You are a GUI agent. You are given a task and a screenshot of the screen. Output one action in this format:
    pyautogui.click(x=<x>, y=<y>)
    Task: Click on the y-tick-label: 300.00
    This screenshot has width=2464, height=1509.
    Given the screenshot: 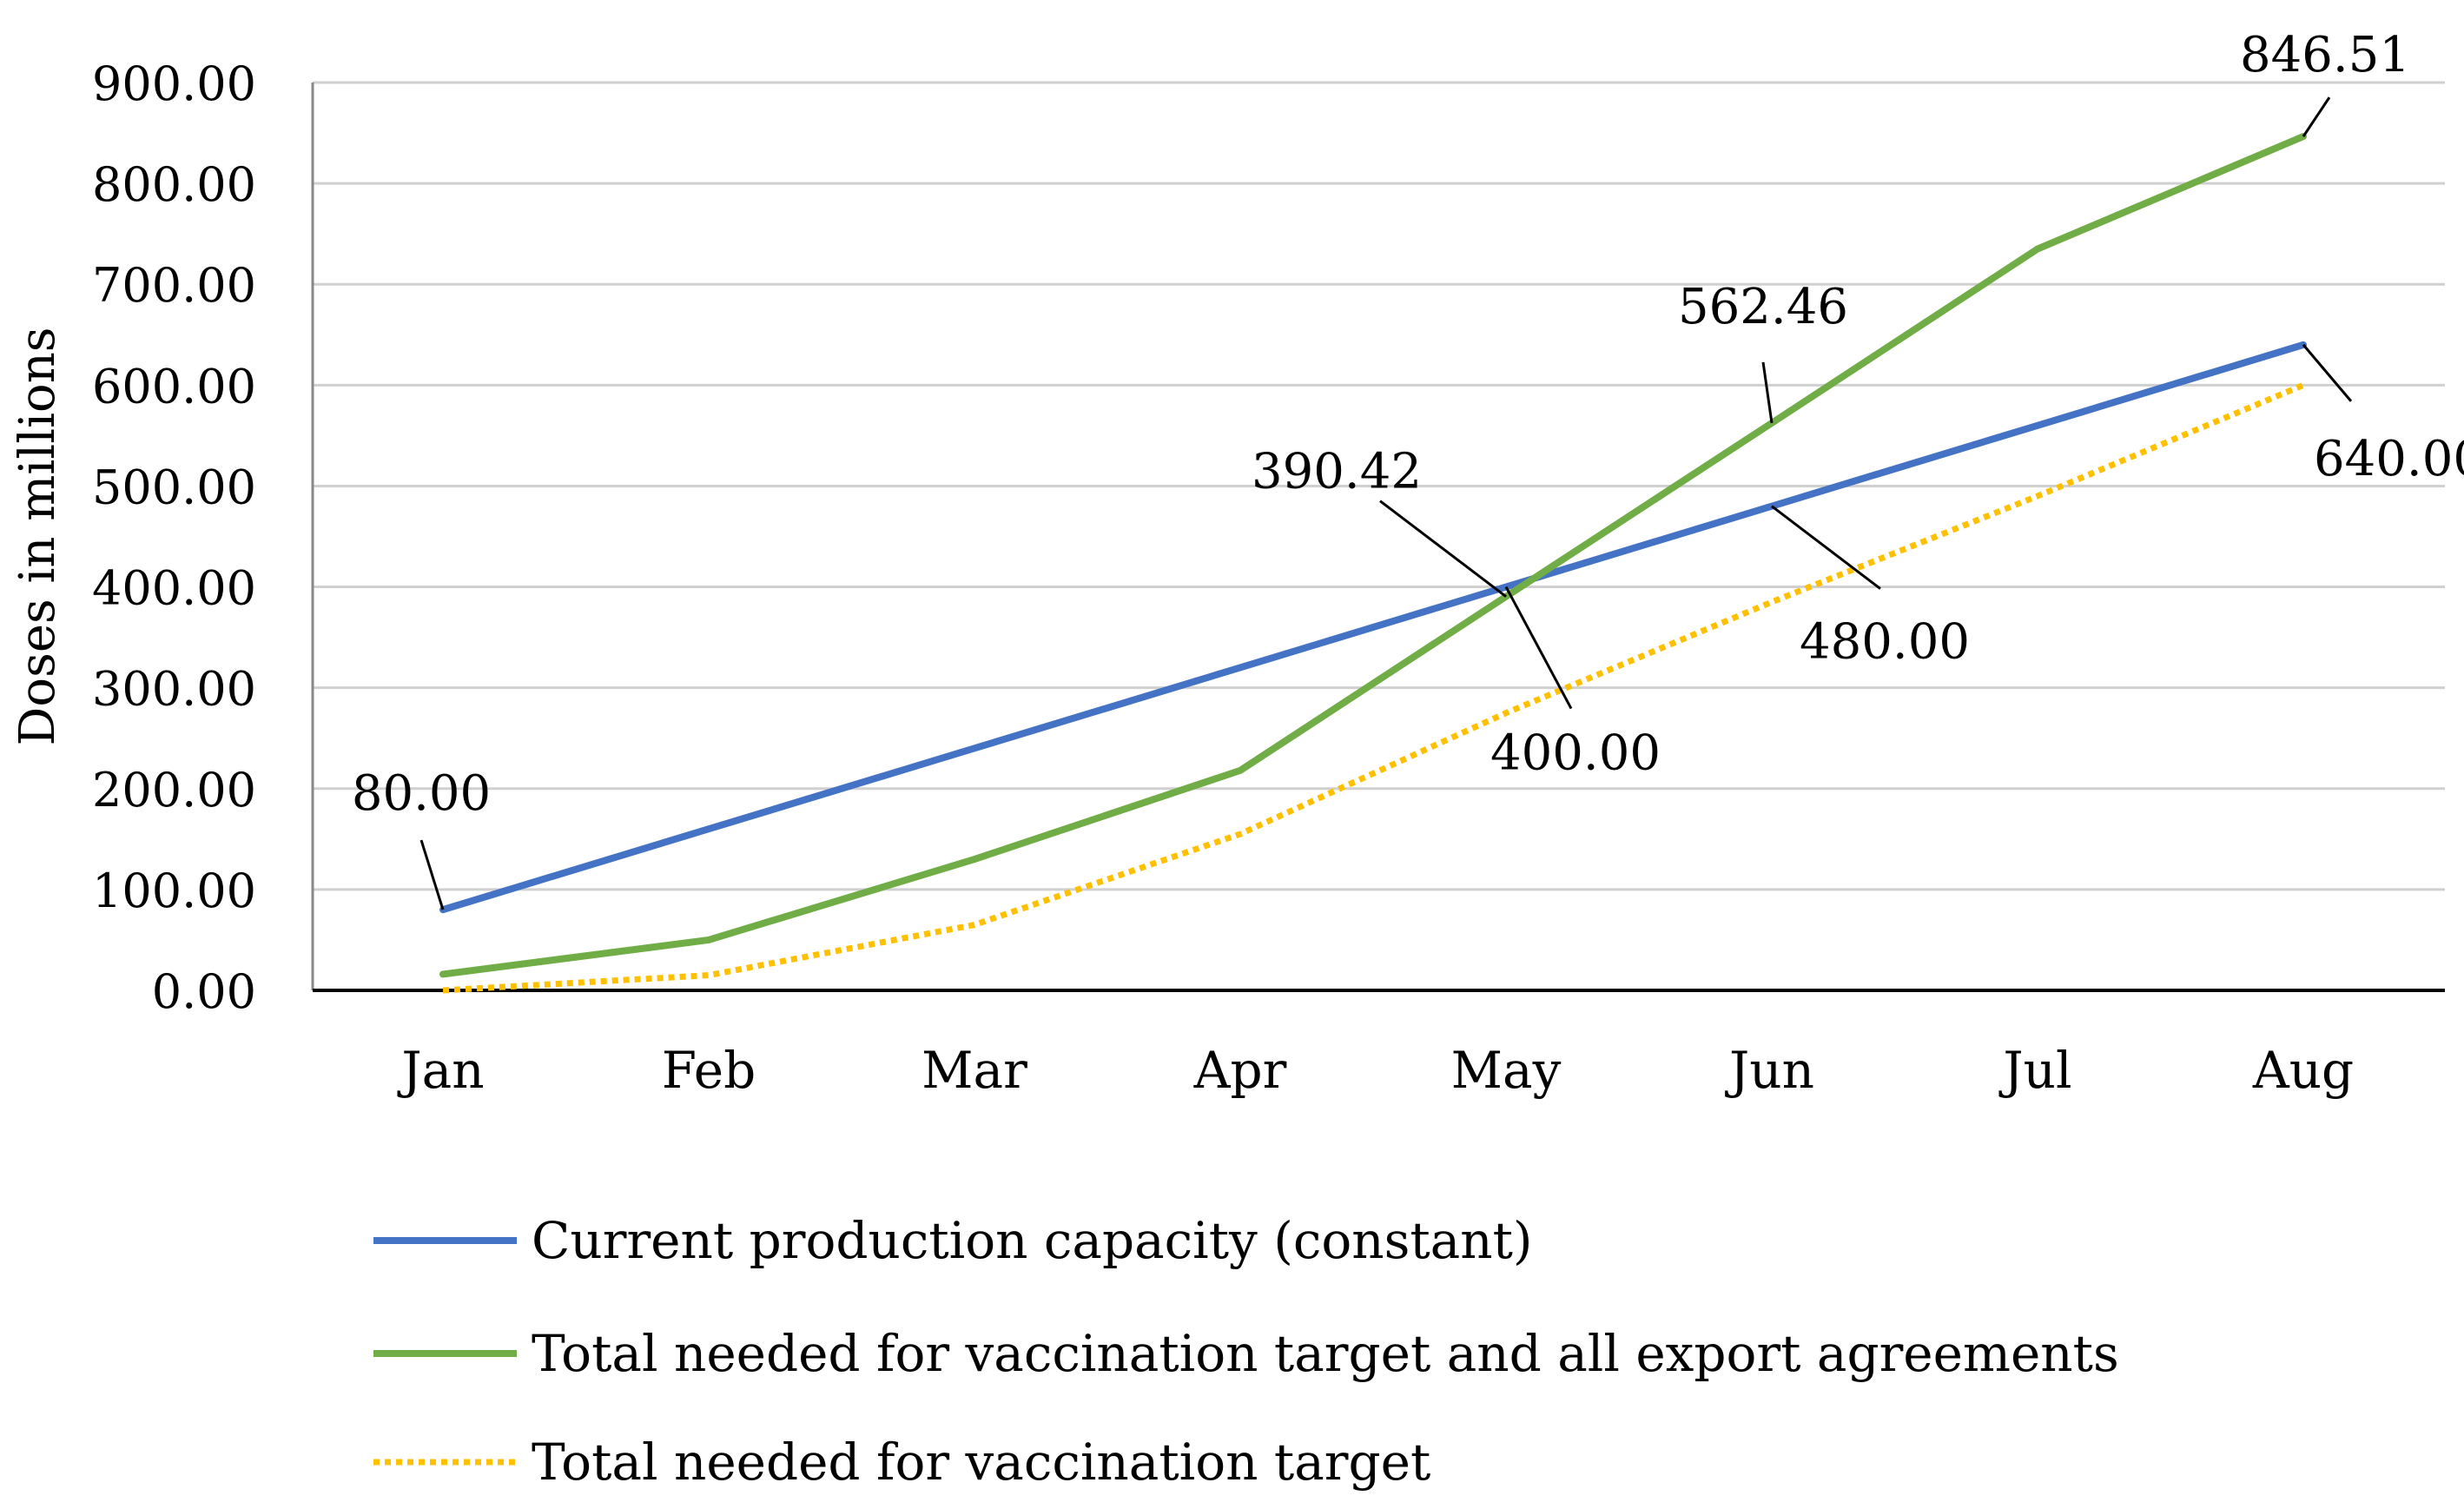 What is the action you would take?
    pyautogui.click(x=174, y=689)
    